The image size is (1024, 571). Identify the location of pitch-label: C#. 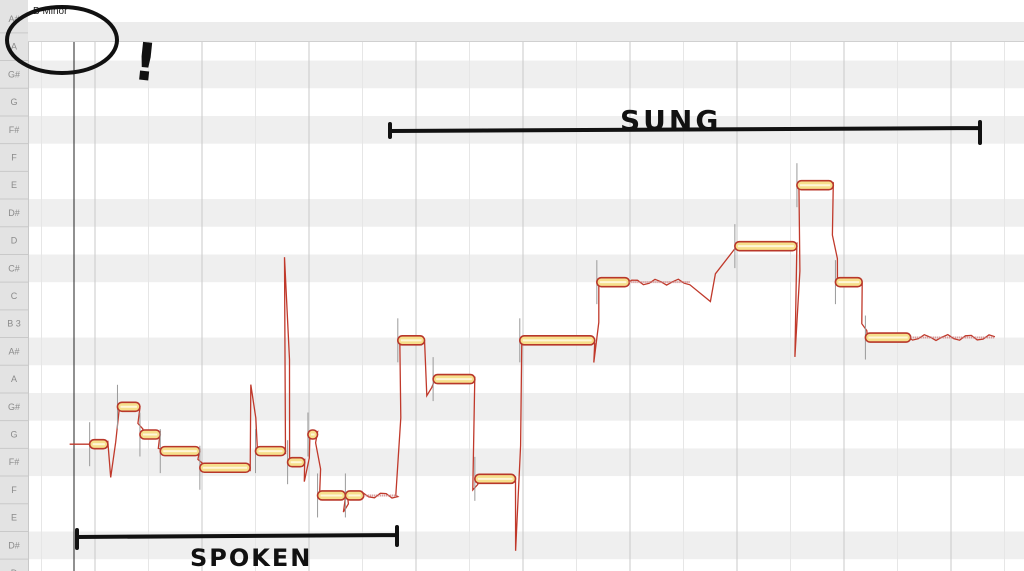
(14, 268).